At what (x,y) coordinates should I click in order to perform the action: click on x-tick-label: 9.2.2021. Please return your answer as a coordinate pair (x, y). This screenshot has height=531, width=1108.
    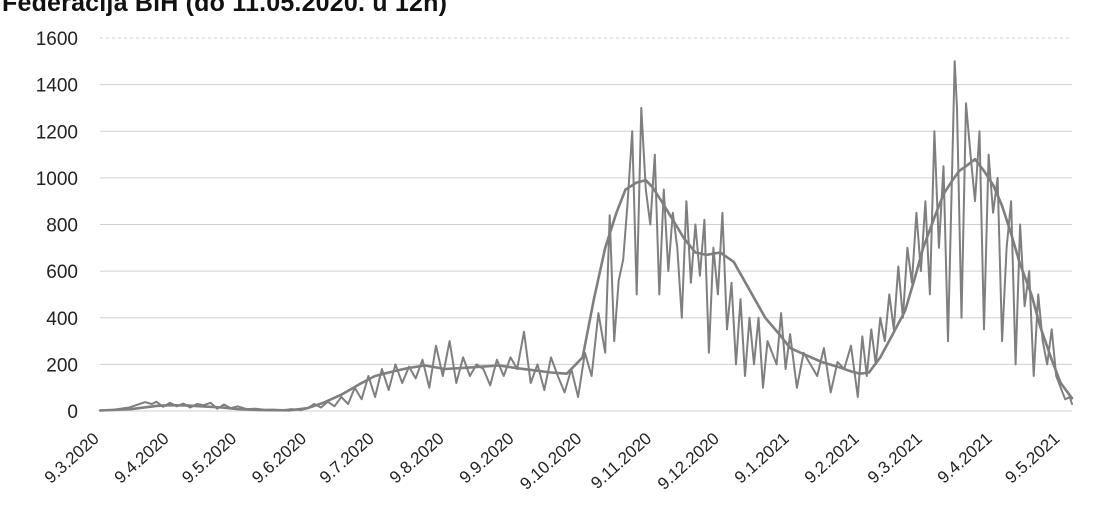
    Looking at the image, I should click on (832, 458).